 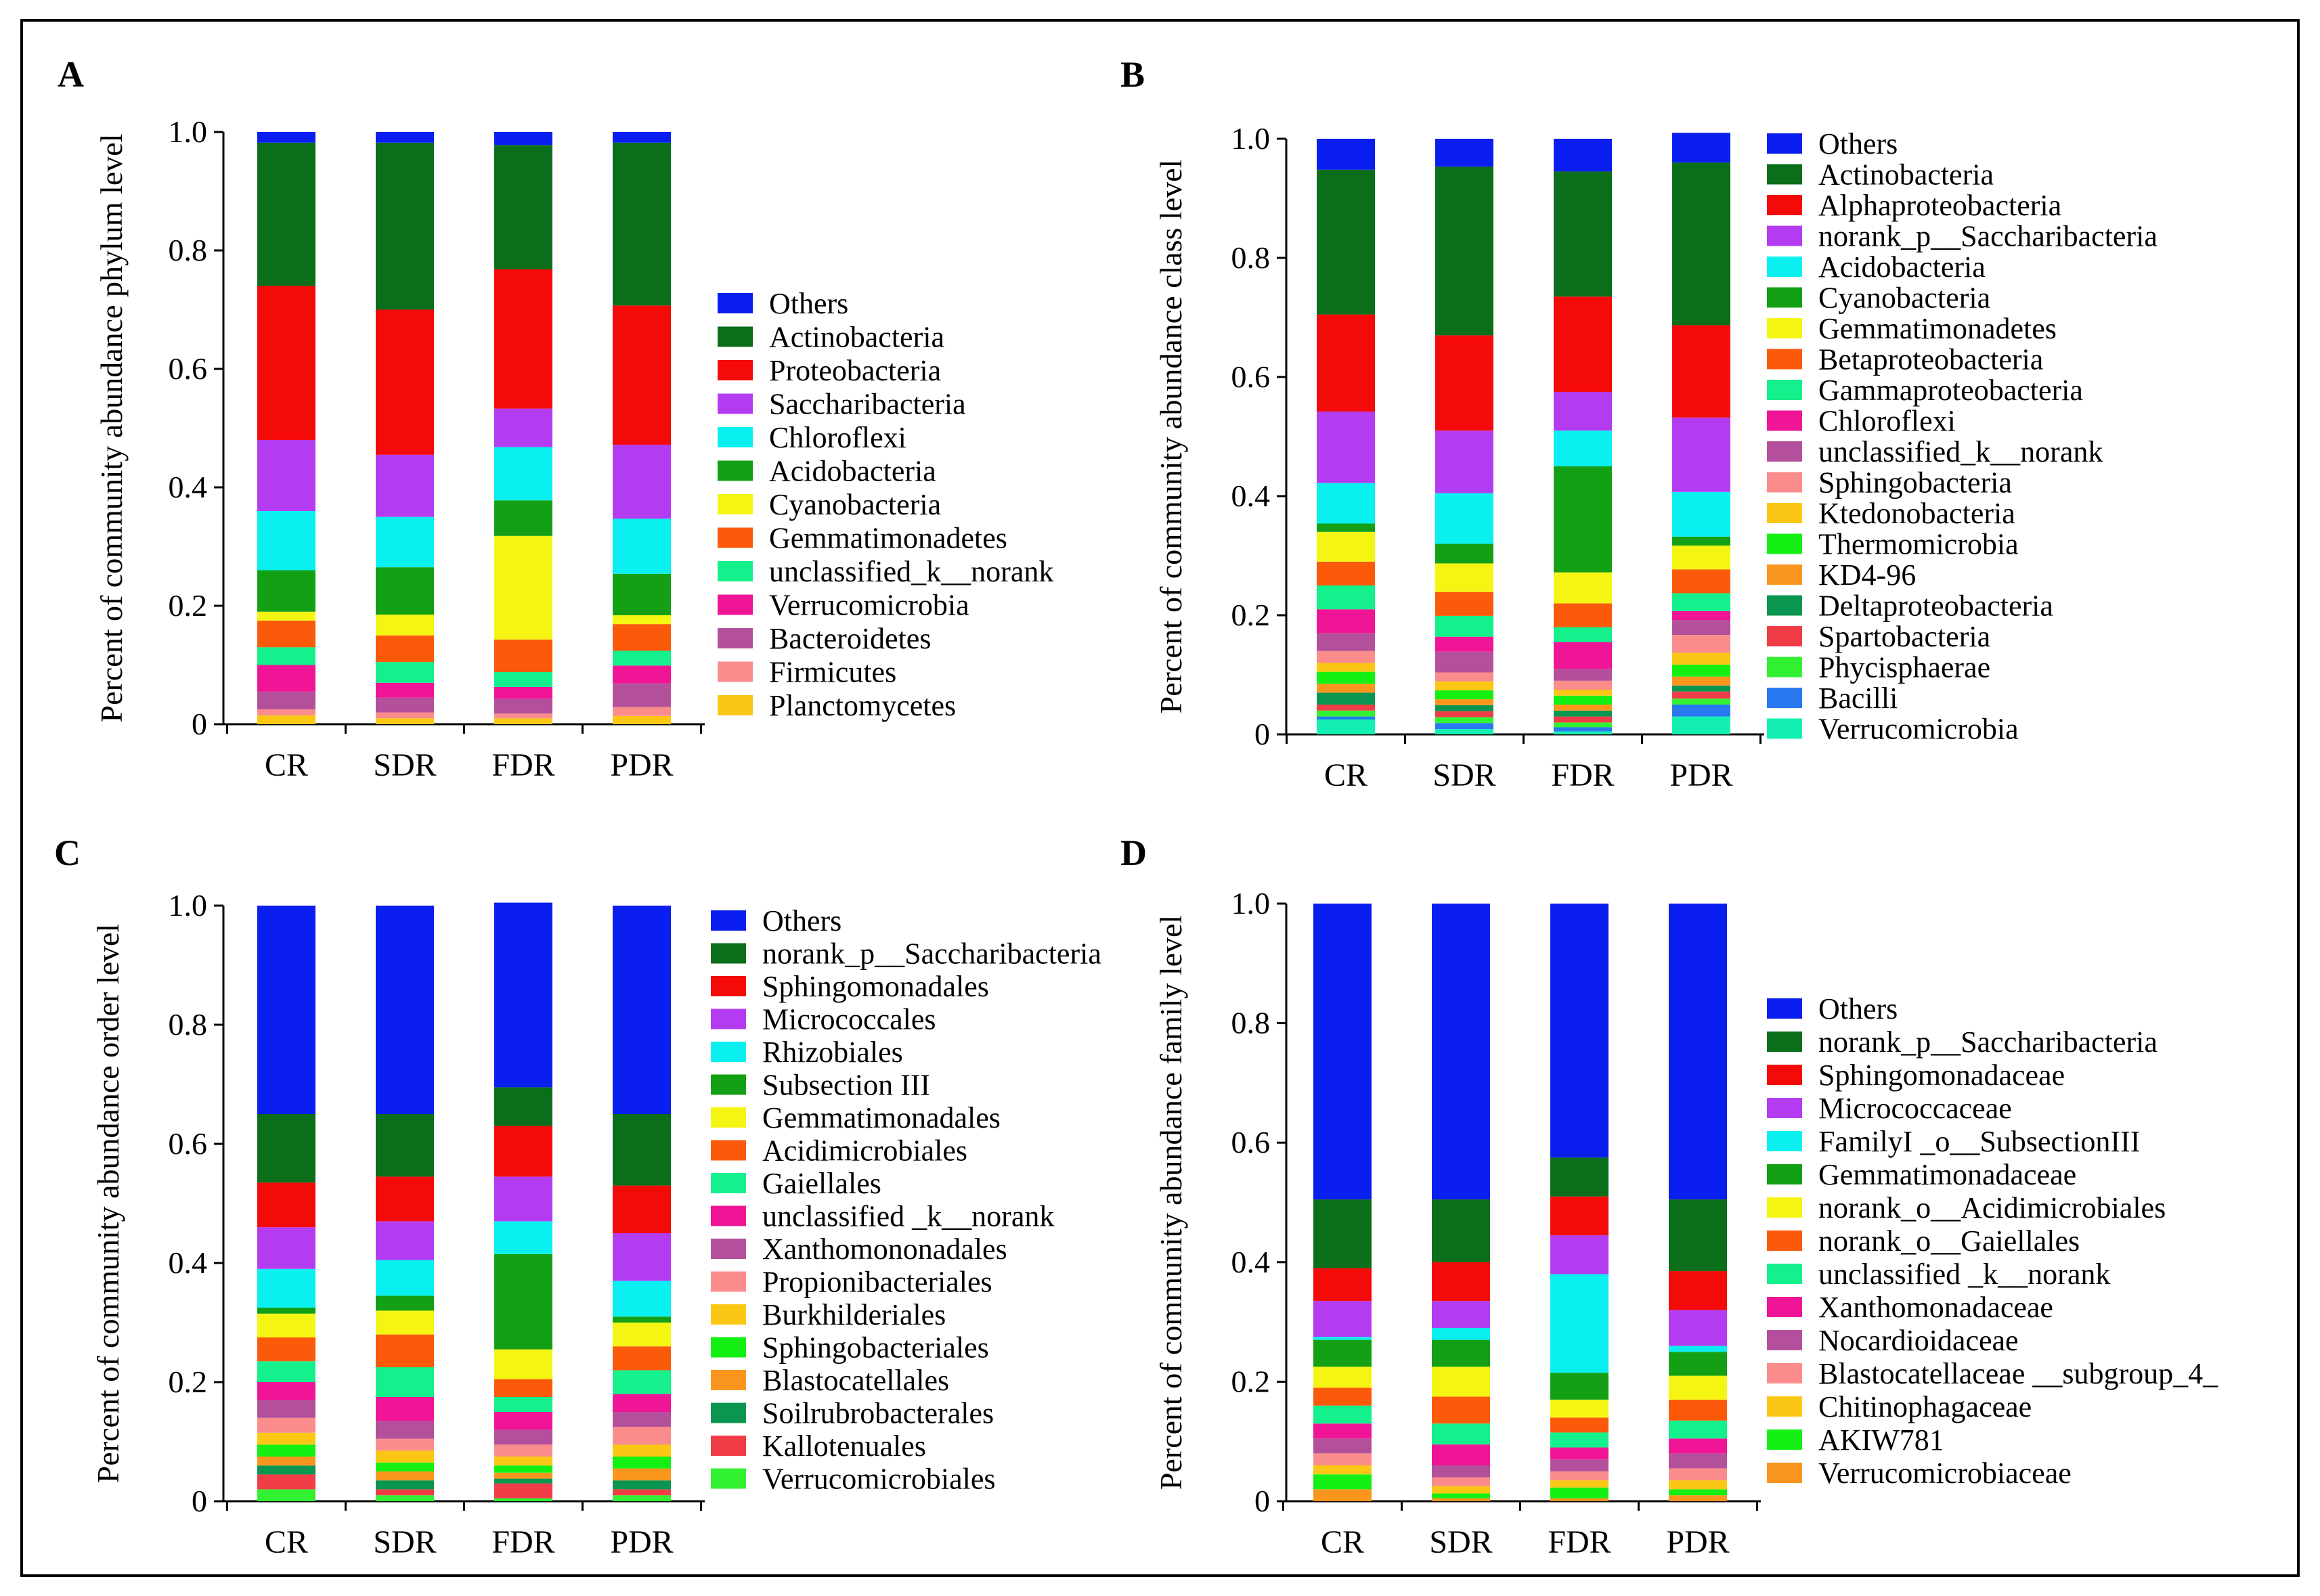 What do you see at coordinates (1918, 1341) in the screenshot?
I see `legend-label: Nocardioidaceae` at bounding box center [1918, 1341].